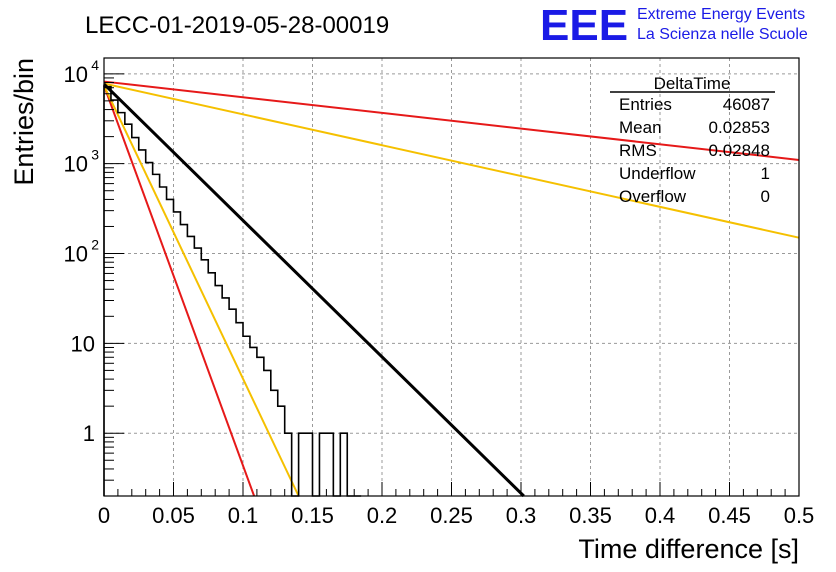  Describe the element at coordinates (746, 104) in the screenshot. I see `stats-value-entries: 46087` at that location.